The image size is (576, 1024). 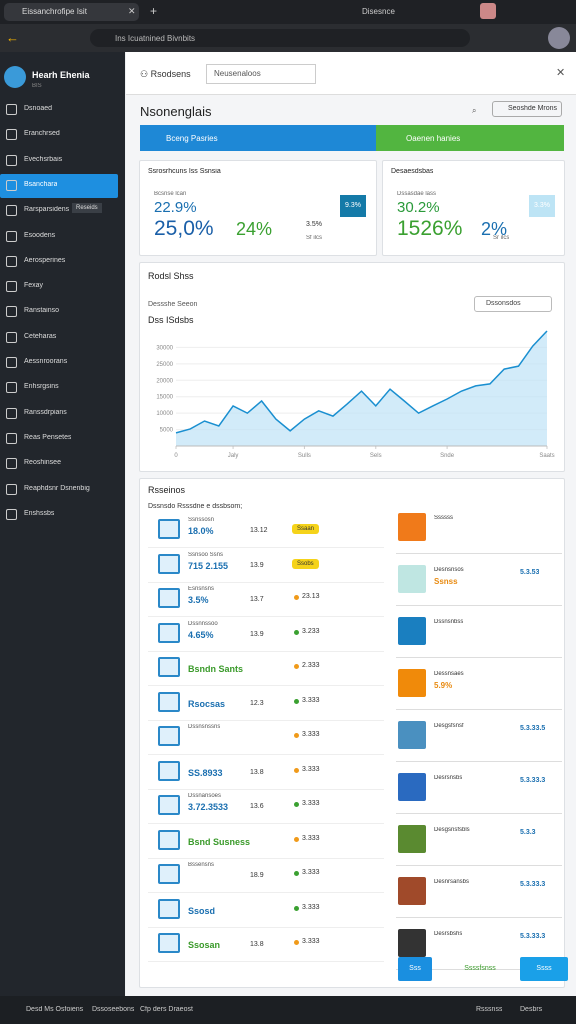 I want to click on nav-item: Dsnoaed, so click(x=38, y=108).